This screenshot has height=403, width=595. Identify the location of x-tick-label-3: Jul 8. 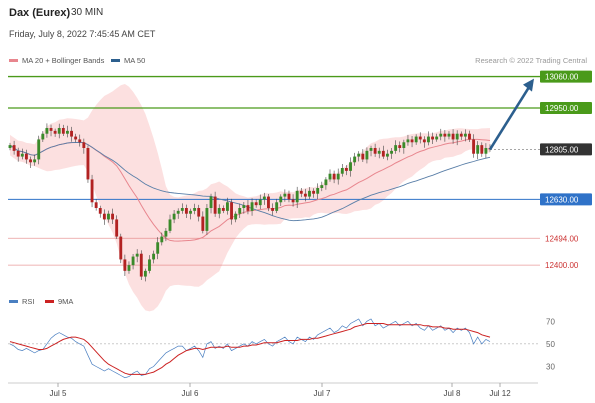
(452, 393).